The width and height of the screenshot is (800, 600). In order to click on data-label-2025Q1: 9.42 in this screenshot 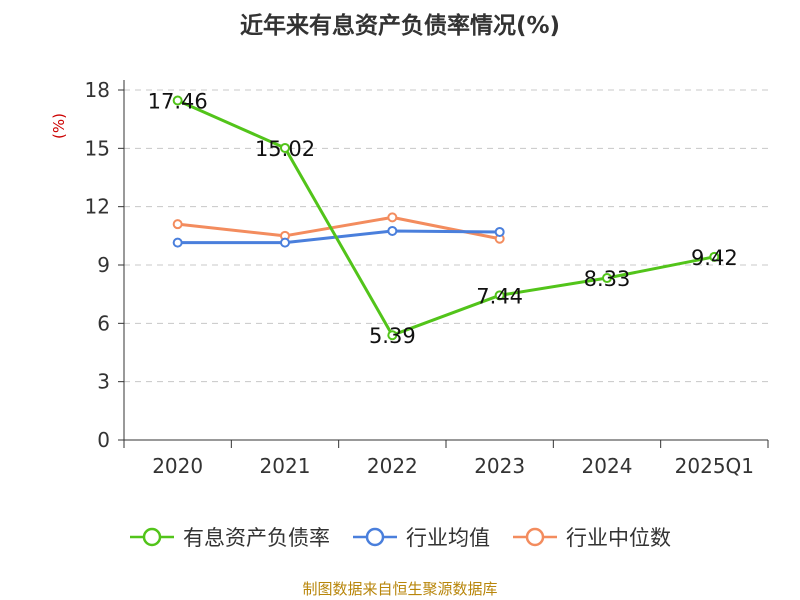, I will do `click(714, 258)`.